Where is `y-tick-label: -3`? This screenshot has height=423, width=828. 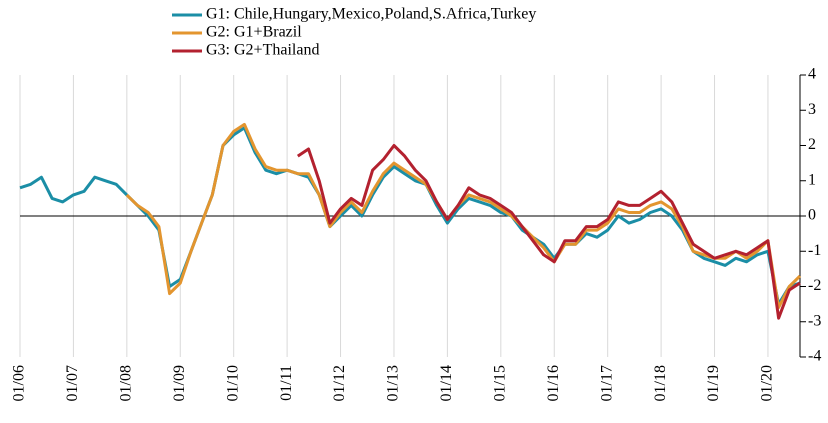 y-tick-label: -3 is located at coordinates (814, 320).